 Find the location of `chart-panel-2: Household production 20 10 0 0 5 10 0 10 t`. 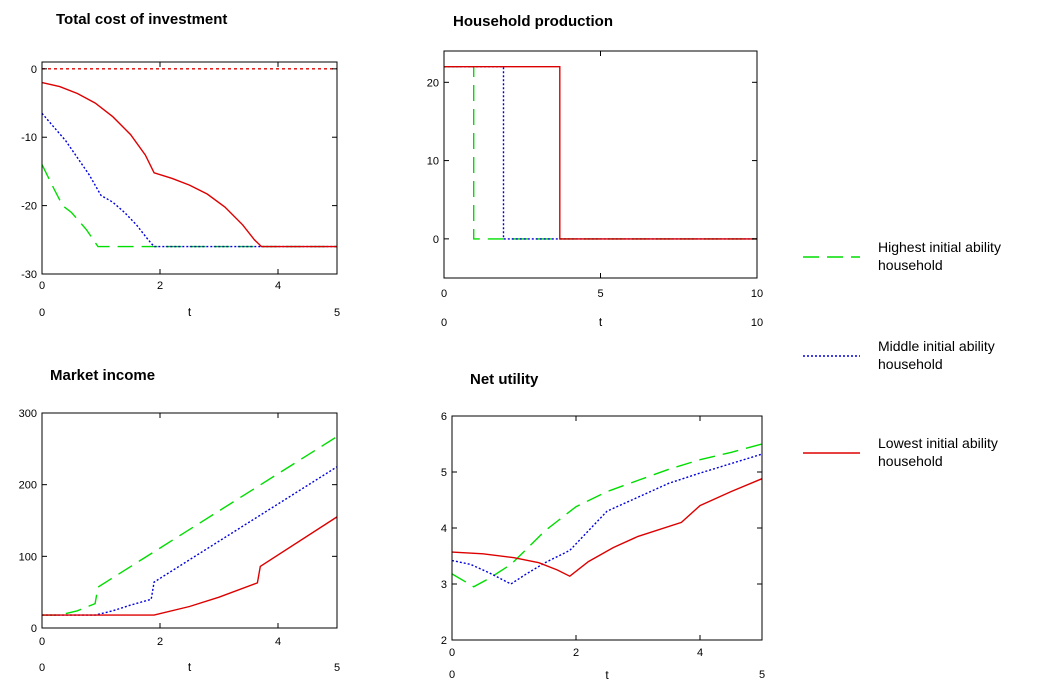

chart-panel-2: Household production 20 10 0 0 5 10 0 10 t is located at coordinates (595, 171).